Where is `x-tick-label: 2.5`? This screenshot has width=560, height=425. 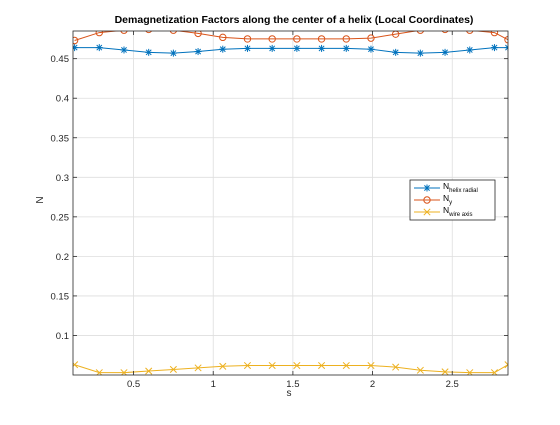
x-tick-label: 2.5 is located at coordinates (452, 384).